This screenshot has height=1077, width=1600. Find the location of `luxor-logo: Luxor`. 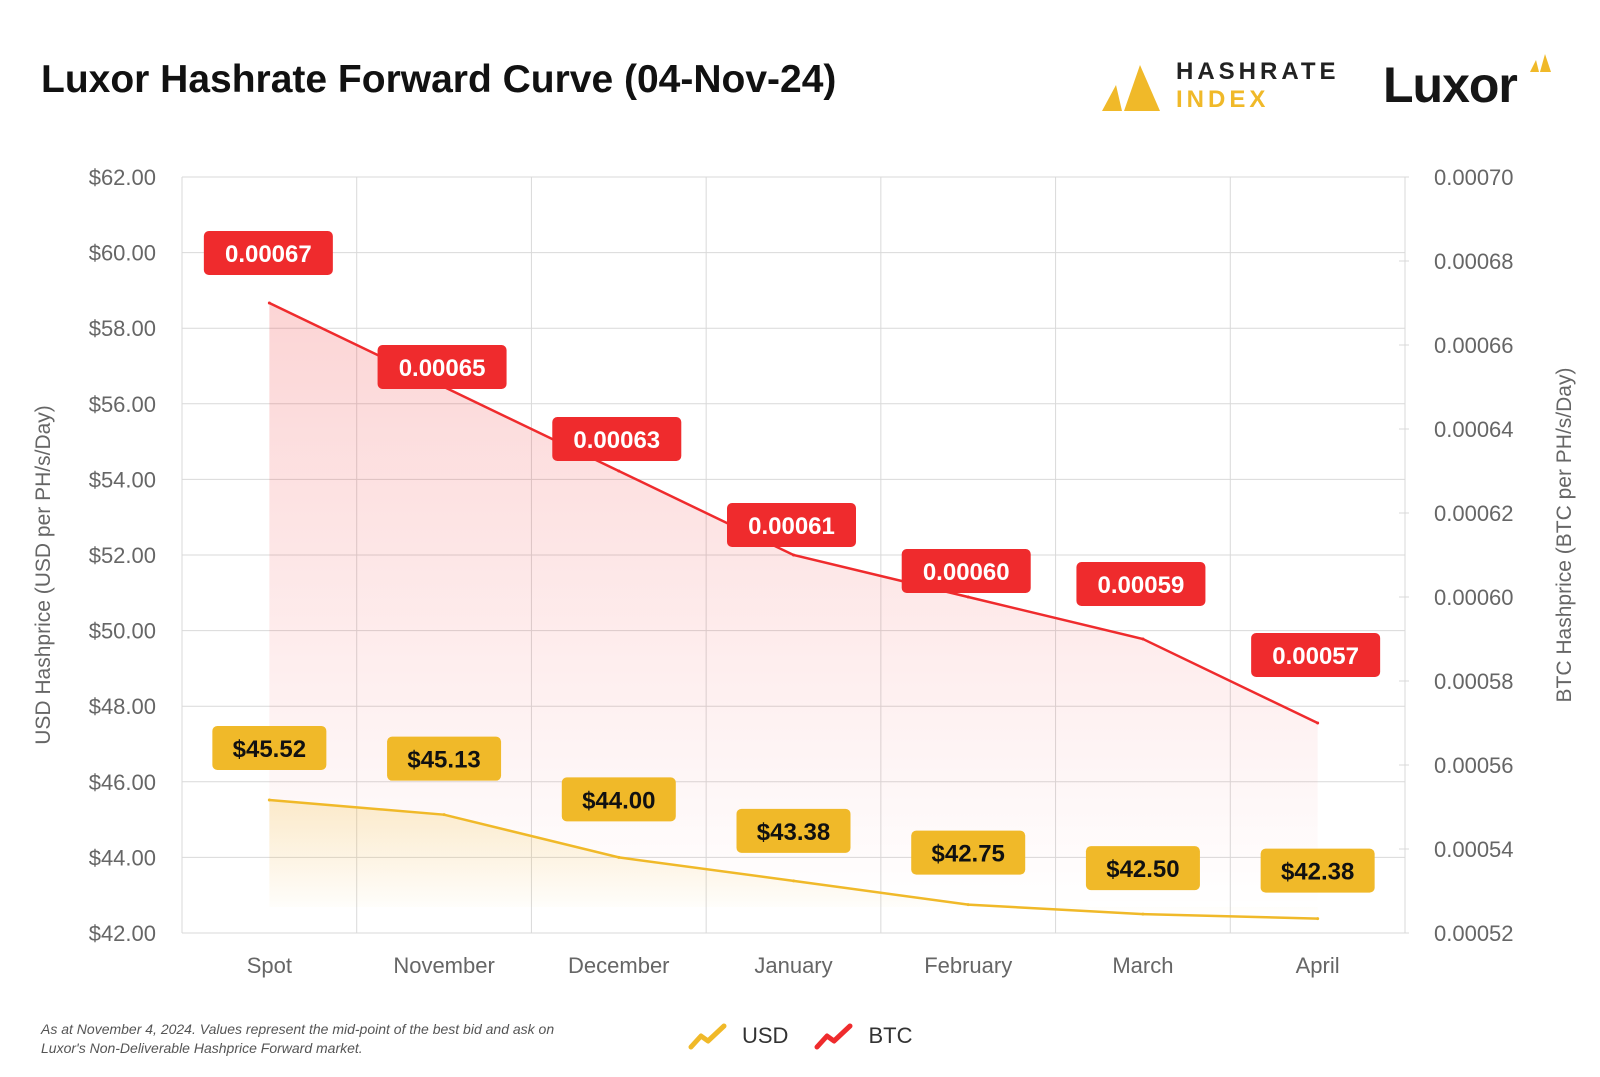

luxor-logo: Luxor is located at coordinates (1450, 85).